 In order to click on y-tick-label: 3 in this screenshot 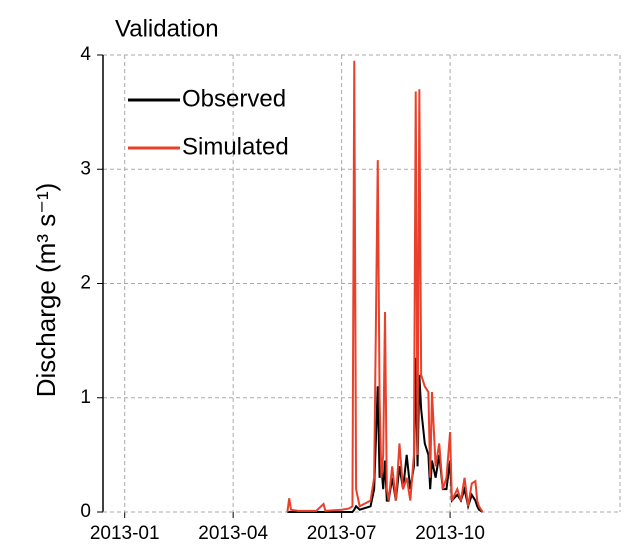, I will do `click(85, 168)`.